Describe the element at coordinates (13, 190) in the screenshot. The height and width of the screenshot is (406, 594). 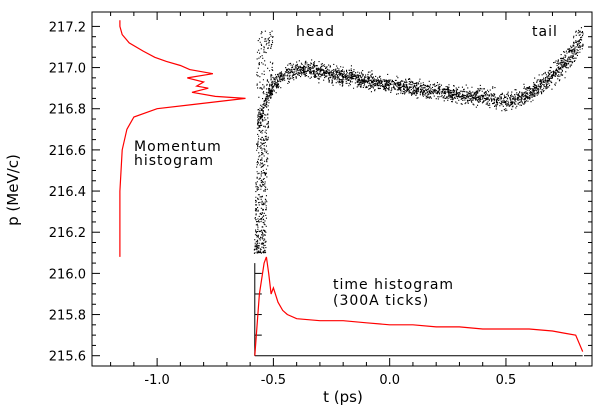
I see `y-axis-title: p (MeV/c)` at that location.